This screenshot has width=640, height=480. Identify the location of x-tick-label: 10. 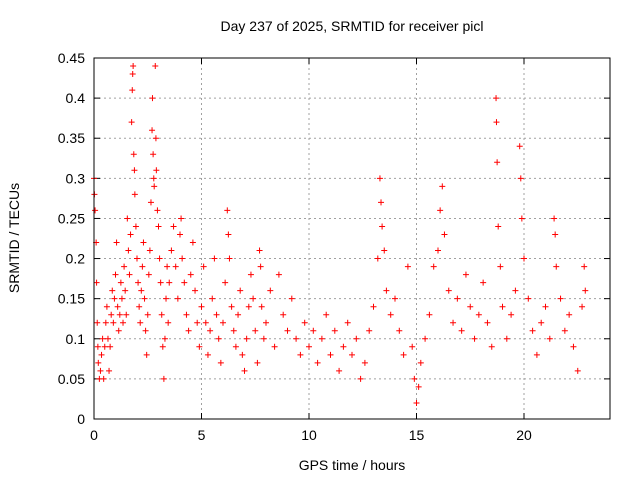
(309, 435).